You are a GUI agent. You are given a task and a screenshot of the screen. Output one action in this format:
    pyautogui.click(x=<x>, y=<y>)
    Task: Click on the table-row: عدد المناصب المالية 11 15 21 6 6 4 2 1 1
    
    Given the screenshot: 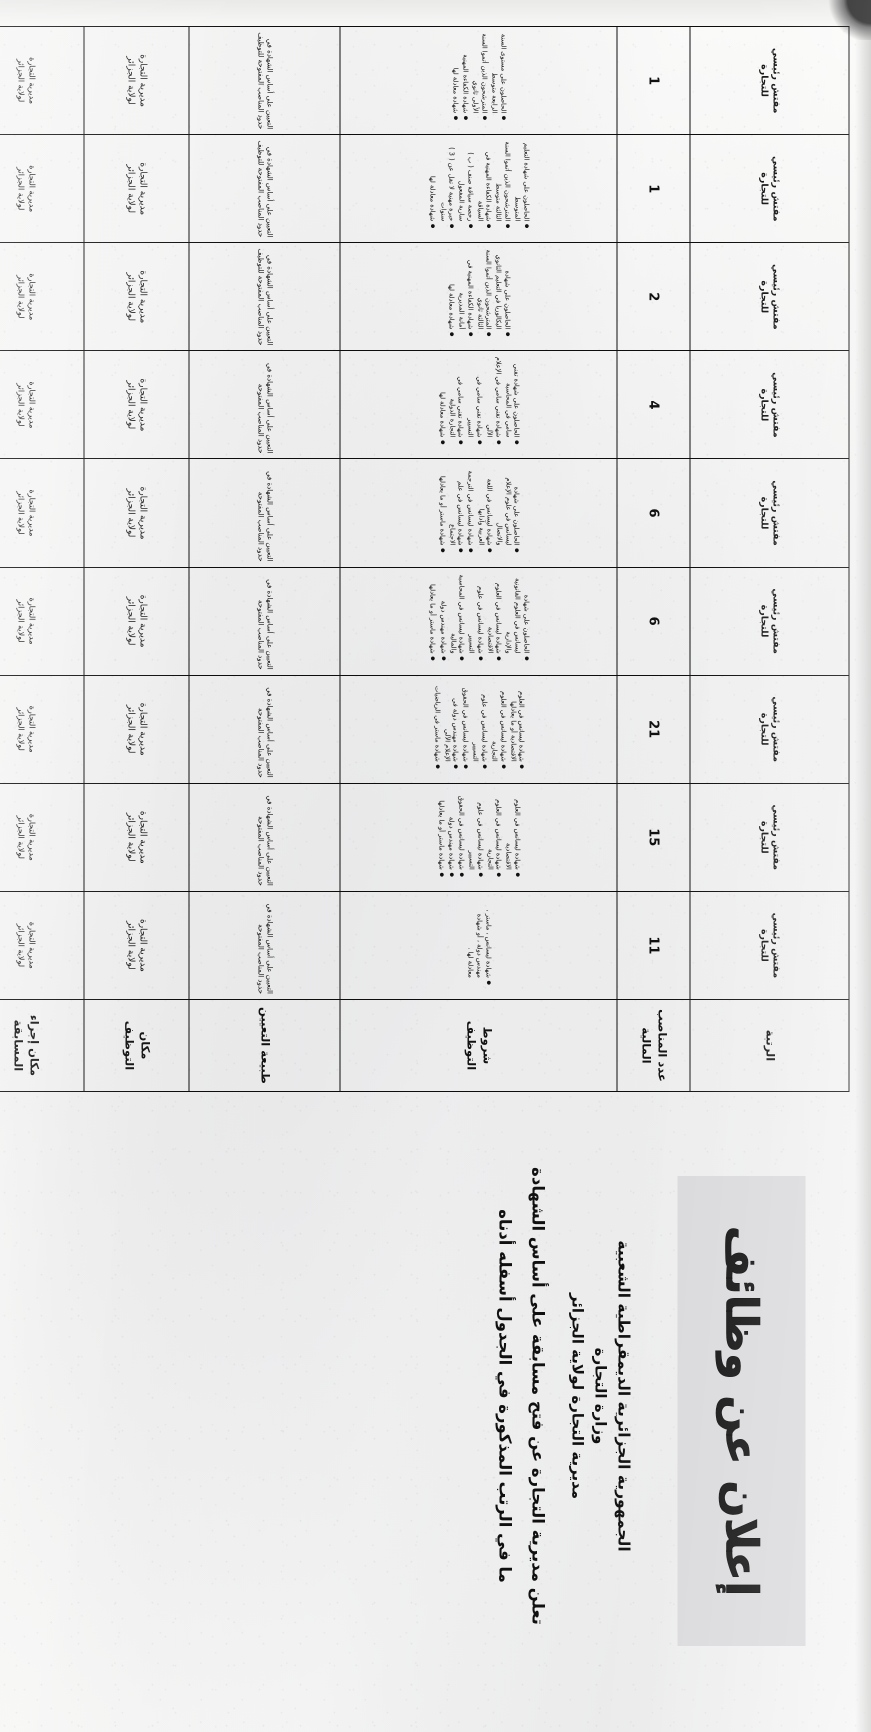 What is the action you would take?
    pyautogui.click(x=653, y=559)
    